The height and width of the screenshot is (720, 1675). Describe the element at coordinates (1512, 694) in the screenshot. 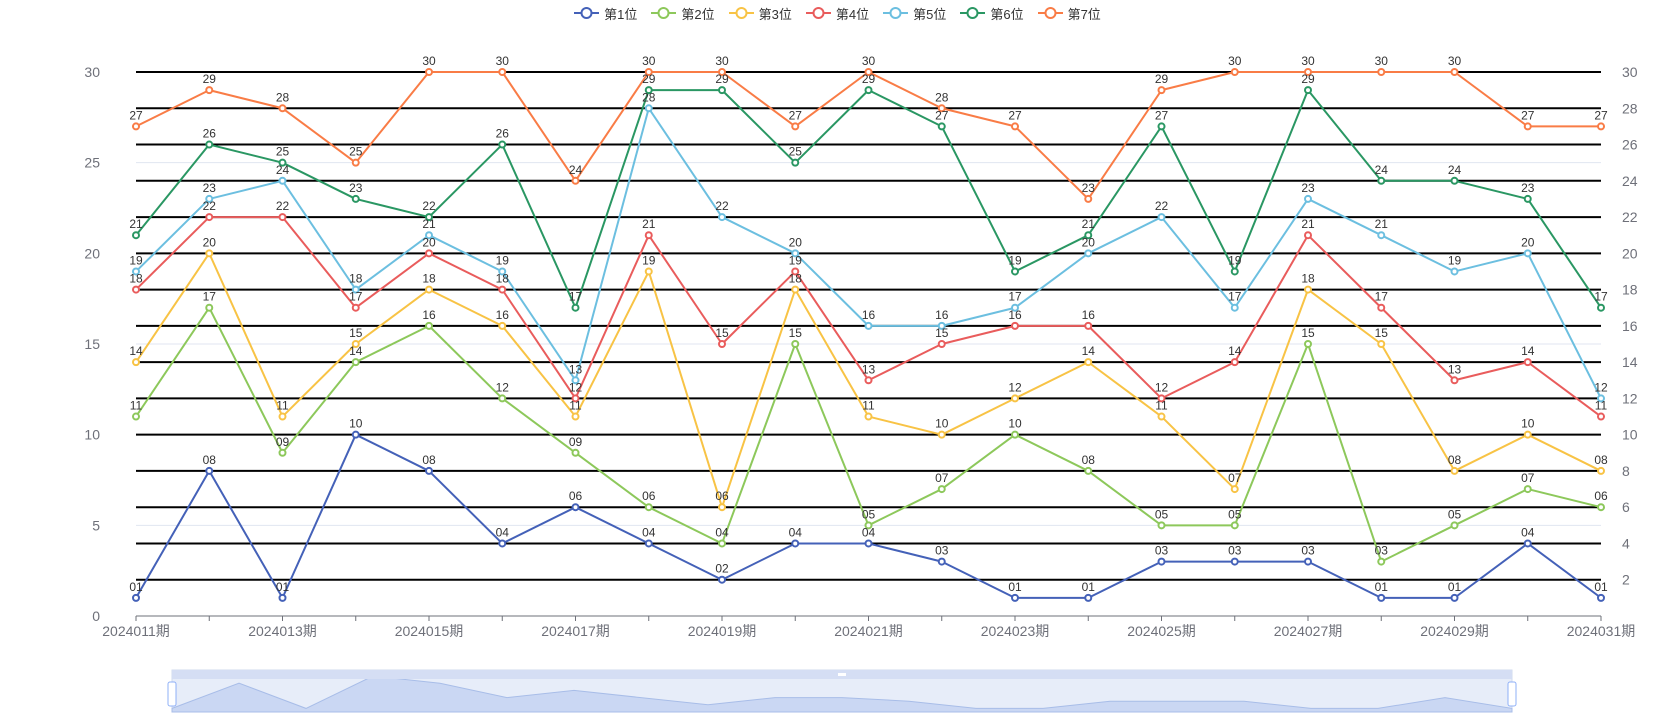

I see `zoom-end-handle` at that location.